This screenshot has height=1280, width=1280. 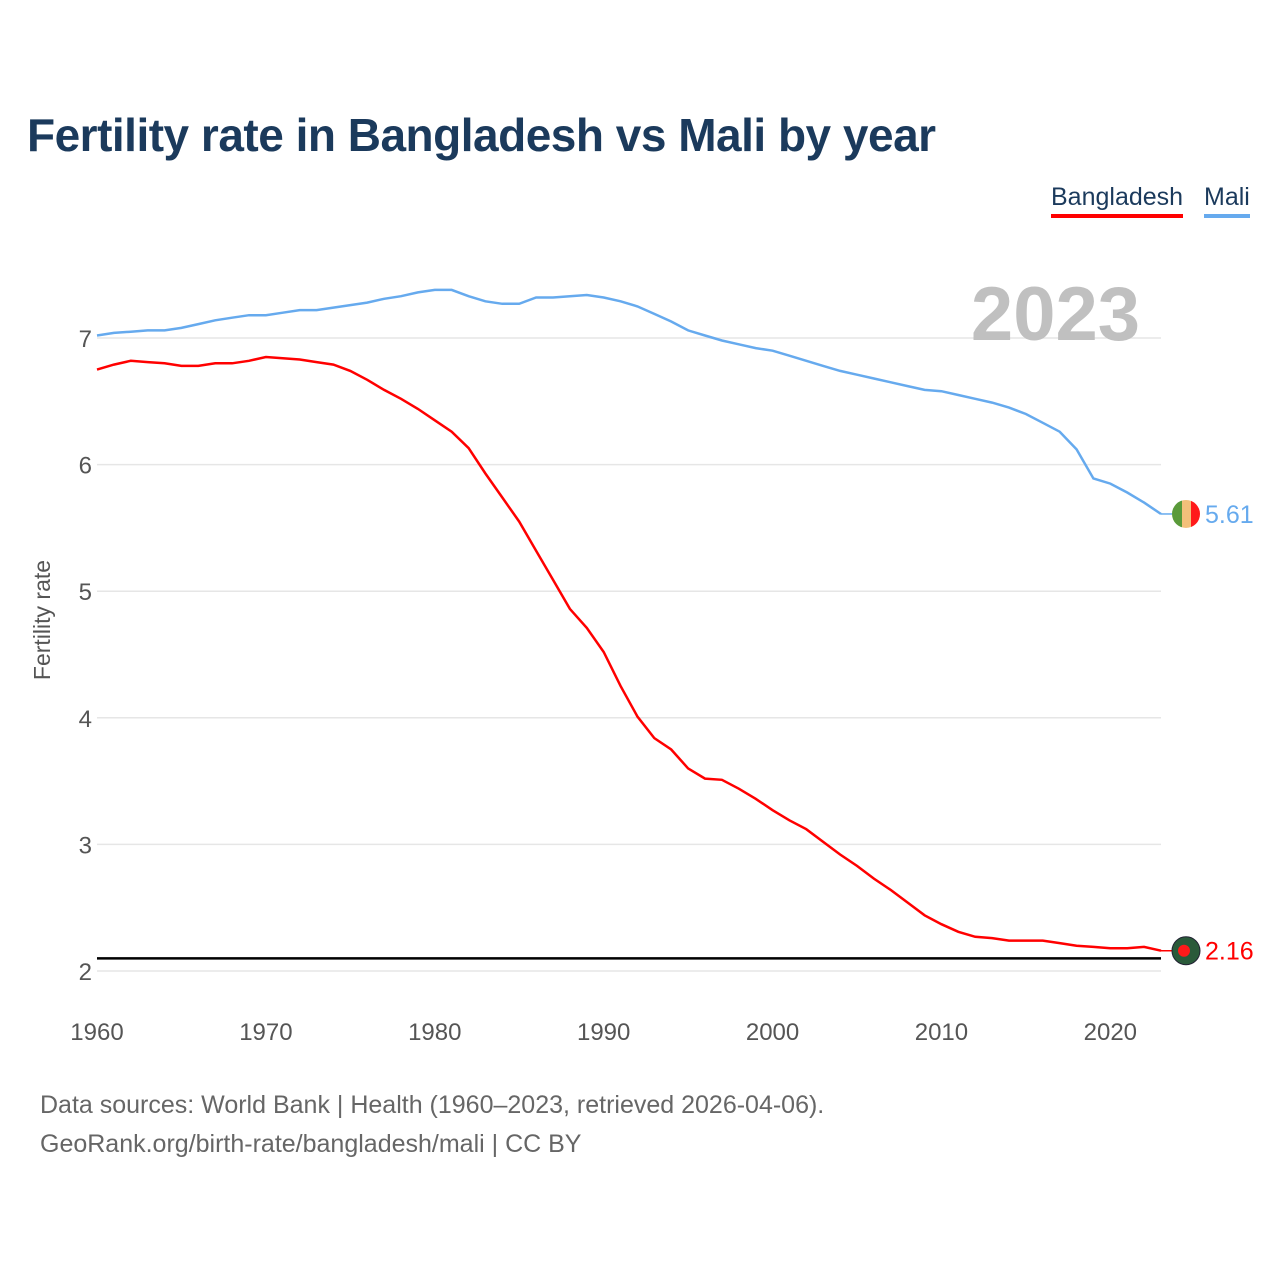 I want to click on year-label: 2023, so click(x=1055, y=314).